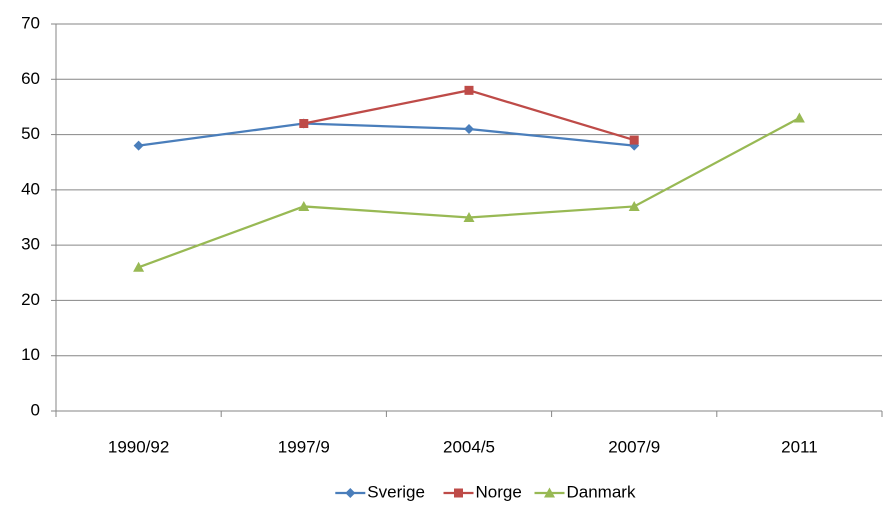 This screenshot has width=883, height=506. Describe the element at coordinates (469, 446) in the screenshot. I see `x-tick-label: 2004/5` at that location.